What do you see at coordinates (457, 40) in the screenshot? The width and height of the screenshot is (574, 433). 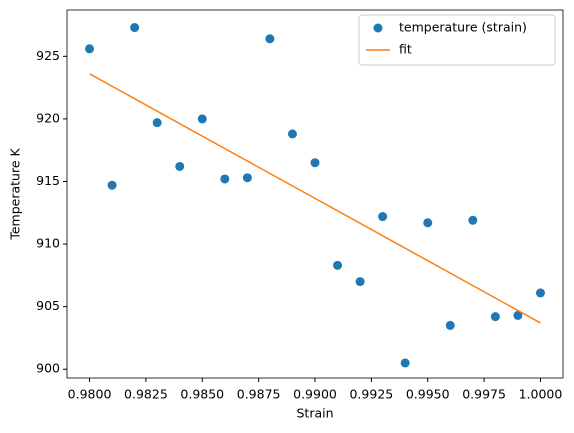 I see `legend-box` at bounding box center [457, 40].